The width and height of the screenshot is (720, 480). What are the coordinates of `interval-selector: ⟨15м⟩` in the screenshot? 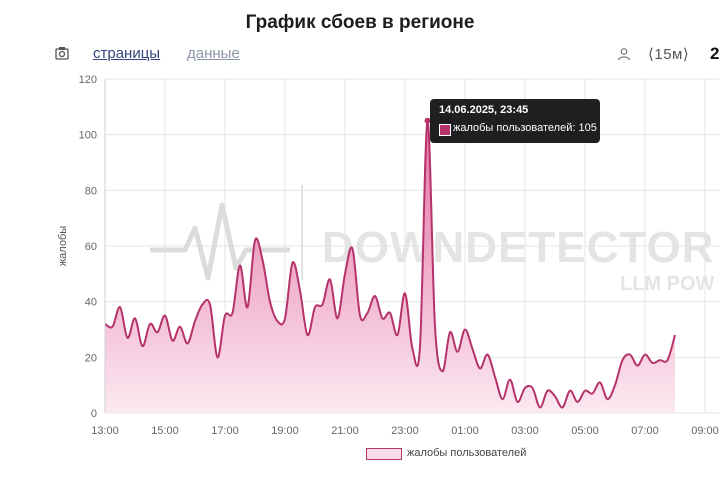 It's located at (669, 54).